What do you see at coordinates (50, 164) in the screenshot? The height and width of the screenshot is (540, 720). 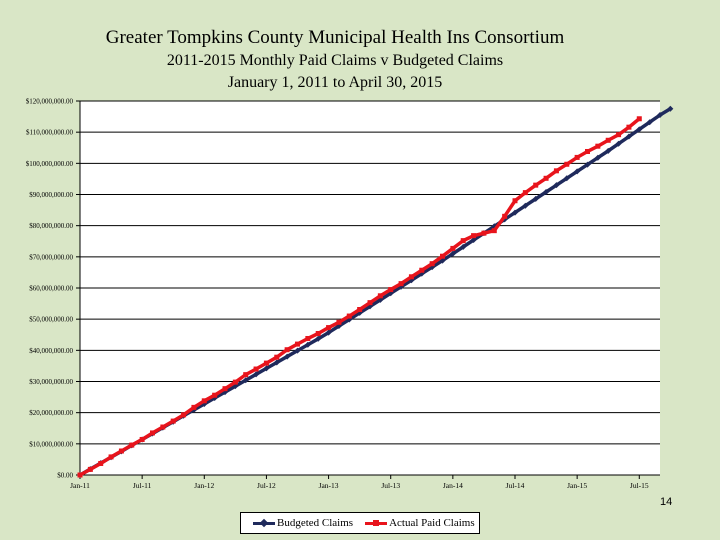 I see `y-tick-label: $100,000,000.00` at bounding box center [50, 164].